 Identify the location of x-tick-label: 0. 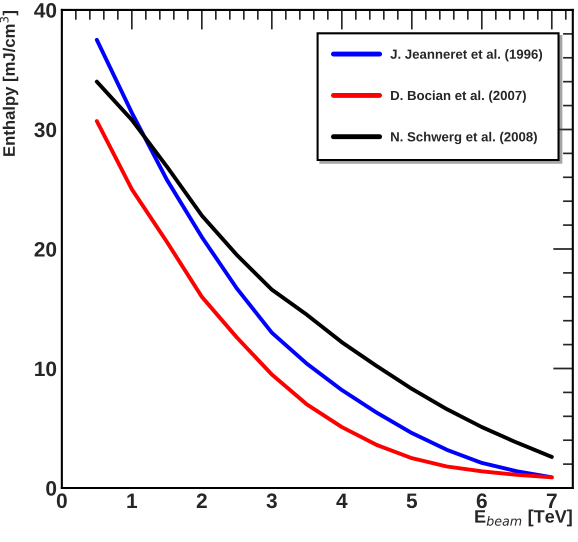
(61, 500).